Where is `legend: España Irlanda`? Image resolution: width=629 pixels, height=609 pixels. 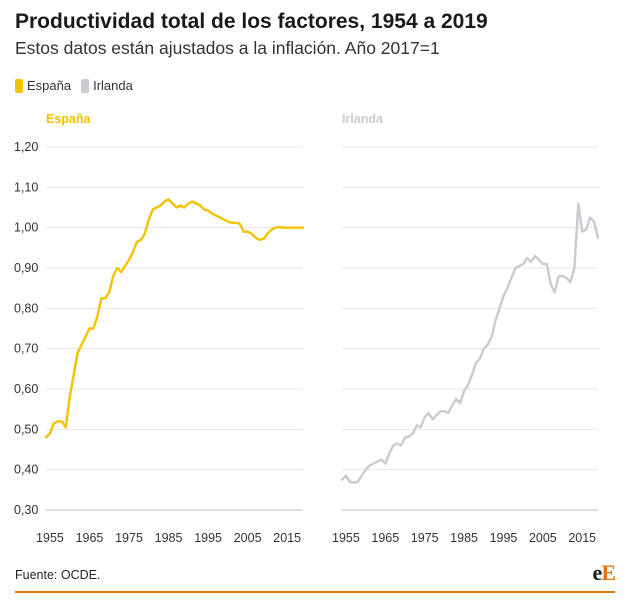 legend: España Irlanda is located at coordinates (79, 85).